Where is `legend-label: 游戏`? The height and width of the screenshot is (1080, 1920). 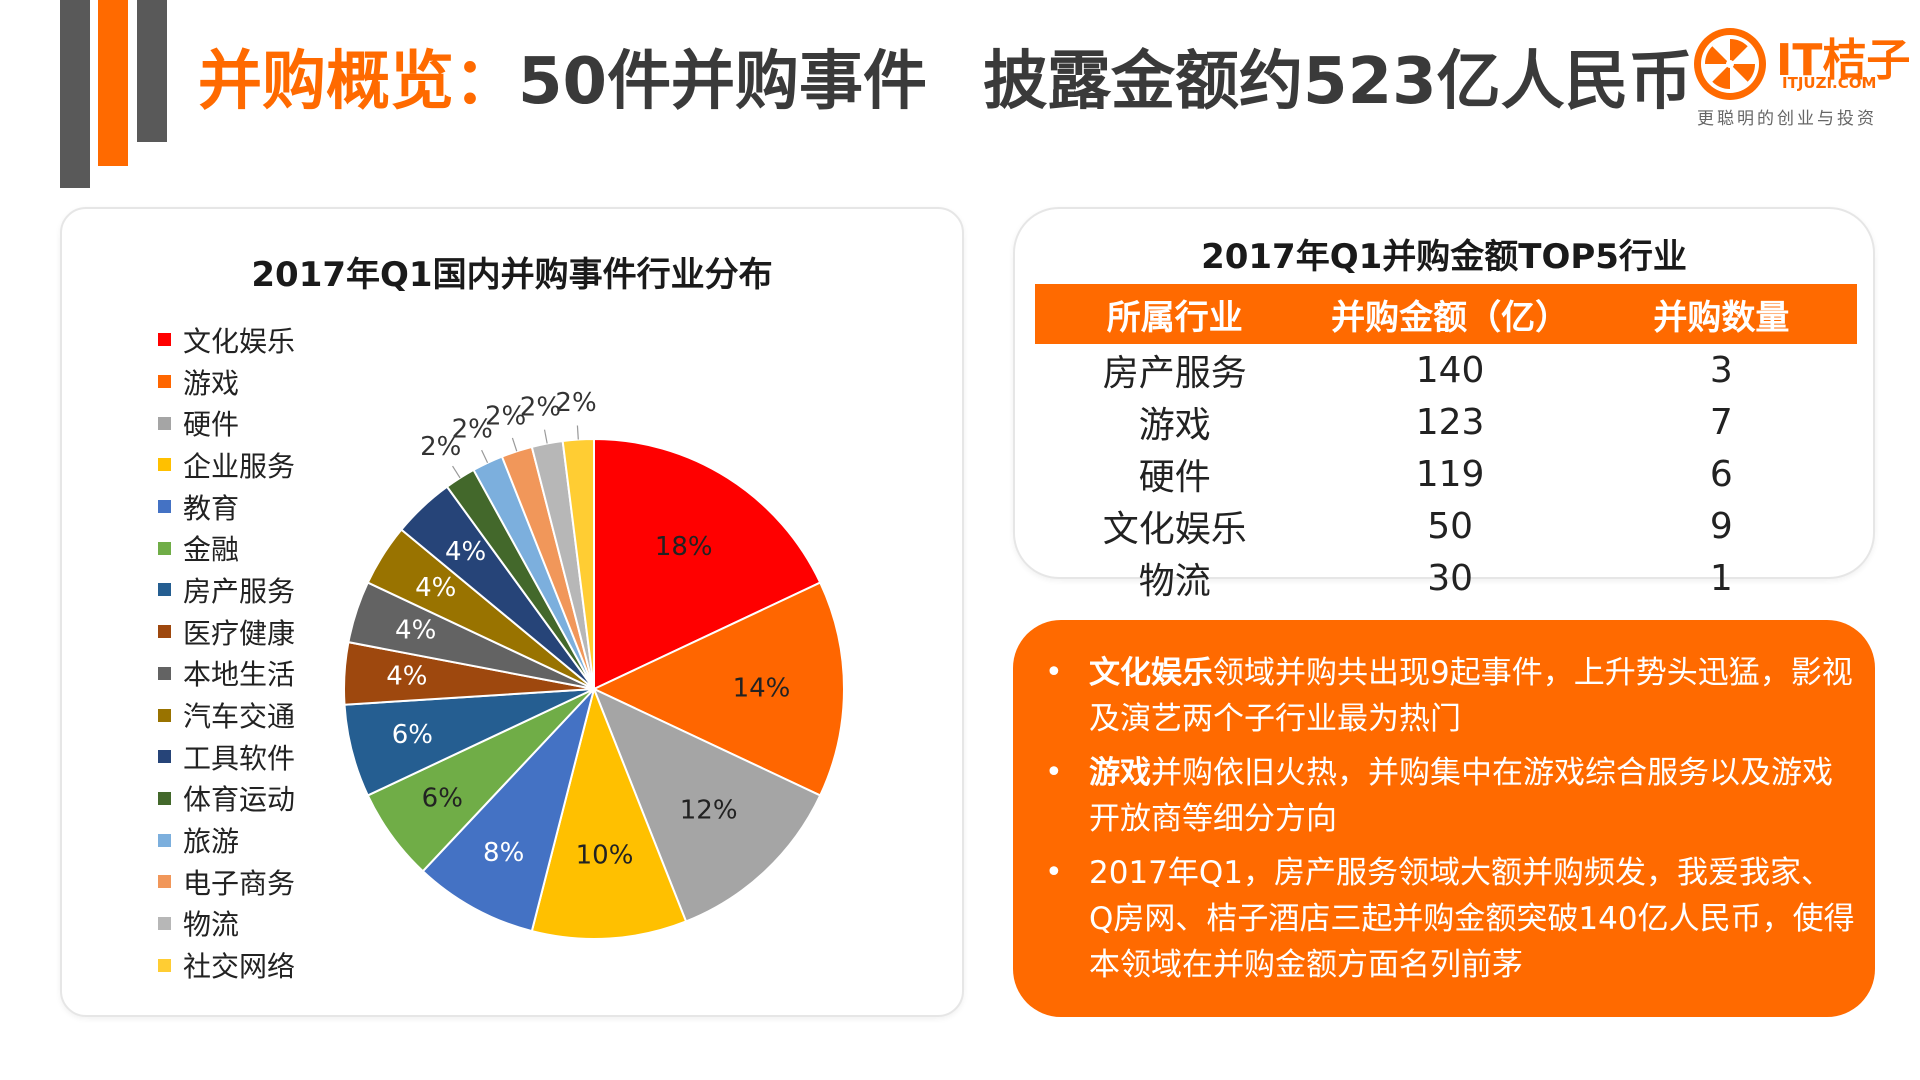
legend-label: 游戏 is located at coordinates (211, 383).